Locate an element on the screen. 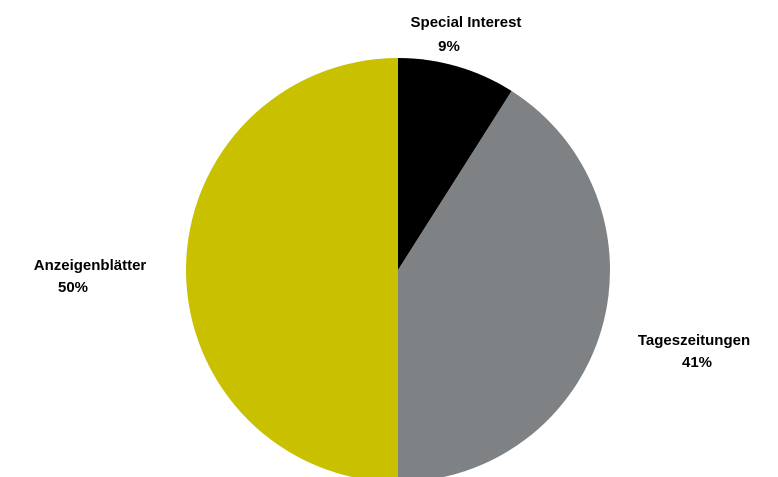 This screenshot has width=778, height=477. slice-label-special-interest: Special Interest is located at coordinates (466, 22).